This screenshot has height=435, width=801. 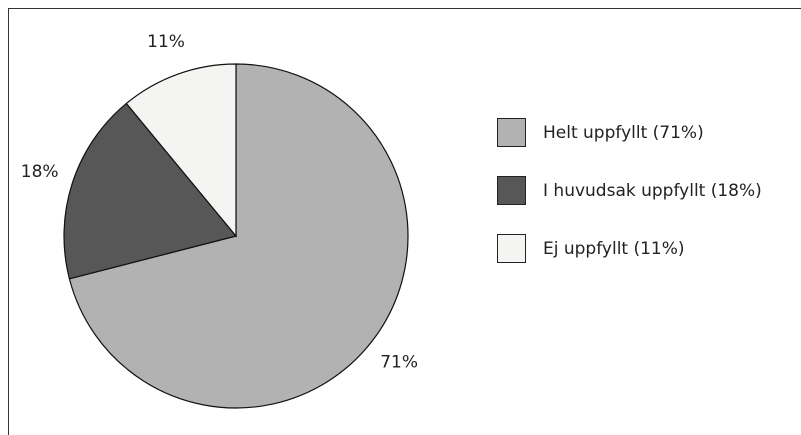 I want to click on legend-label: Ej uppfyllt (11%), so click(x=614, y=249).